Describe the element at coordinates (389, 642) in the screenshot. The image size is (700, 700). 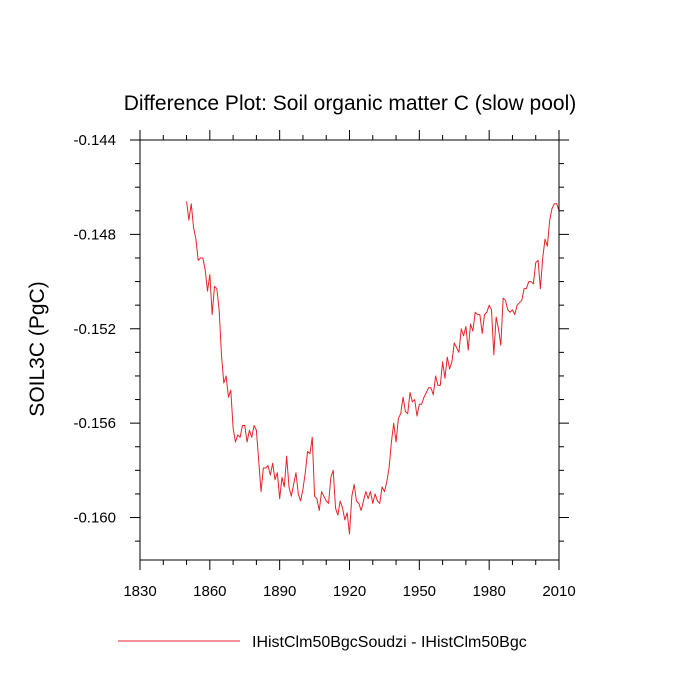
I see `legend-label: IHistClm50BgcSoudzi - IHistClm50Bgc` at that location.